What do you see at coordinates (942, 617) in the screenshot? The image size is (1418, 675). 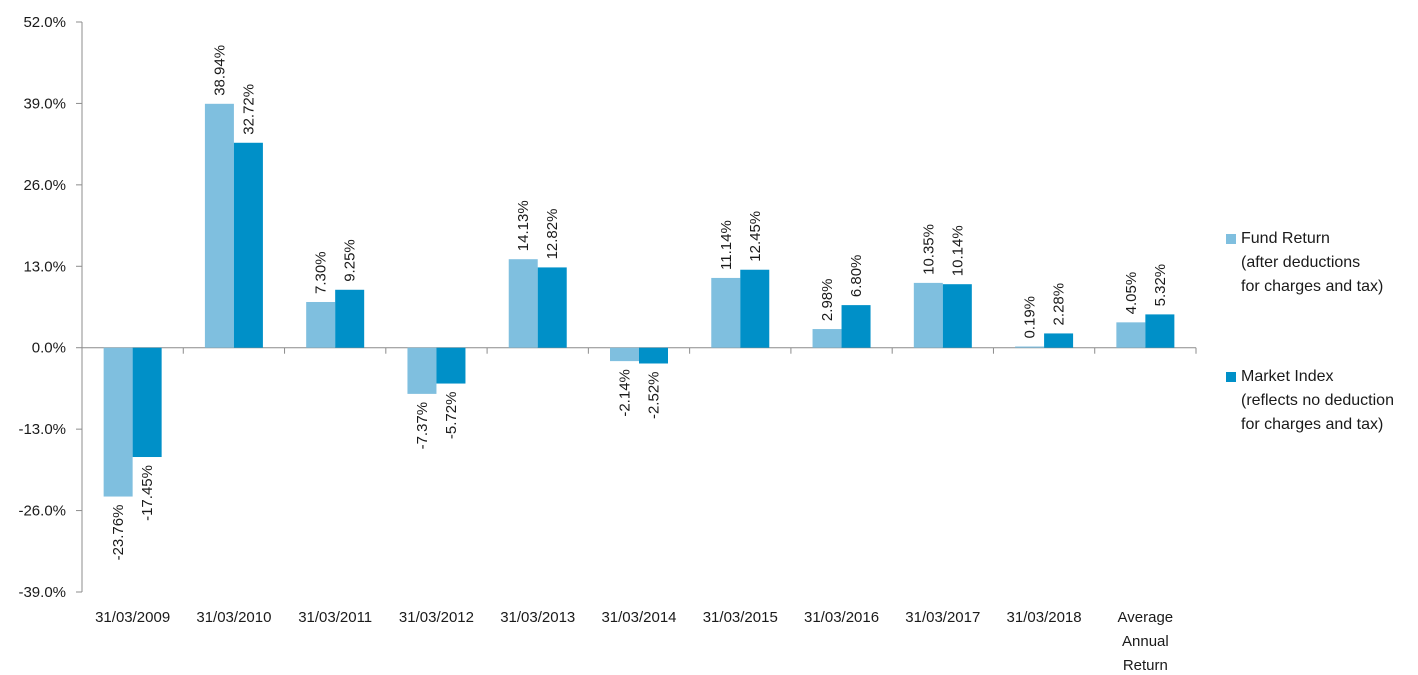 I see `x-category-label: 31/03/2017` at bounding box center [942, 617].